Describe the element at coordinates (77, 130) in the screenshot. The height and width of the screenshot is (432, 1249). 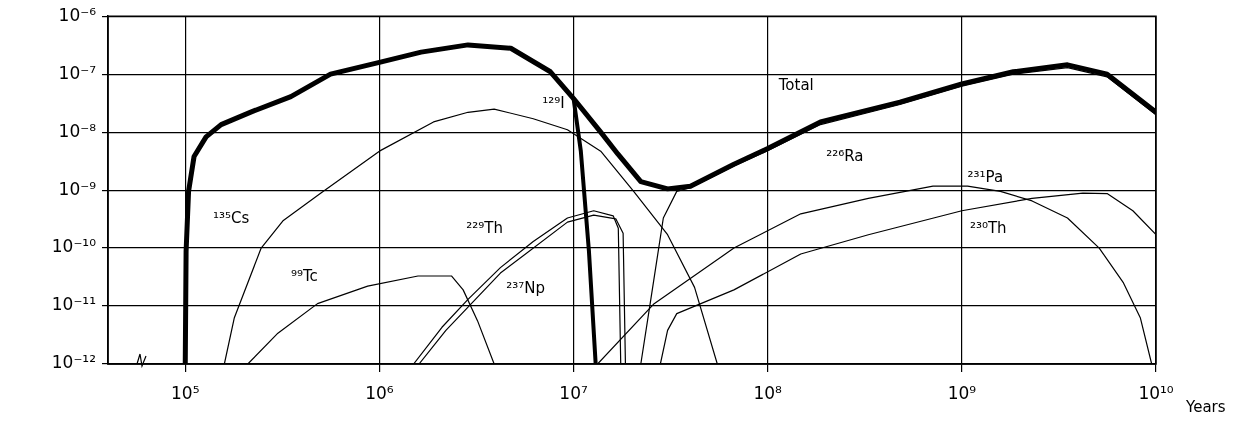
I see `y-tick-label: 10⁻⁸` at that location.